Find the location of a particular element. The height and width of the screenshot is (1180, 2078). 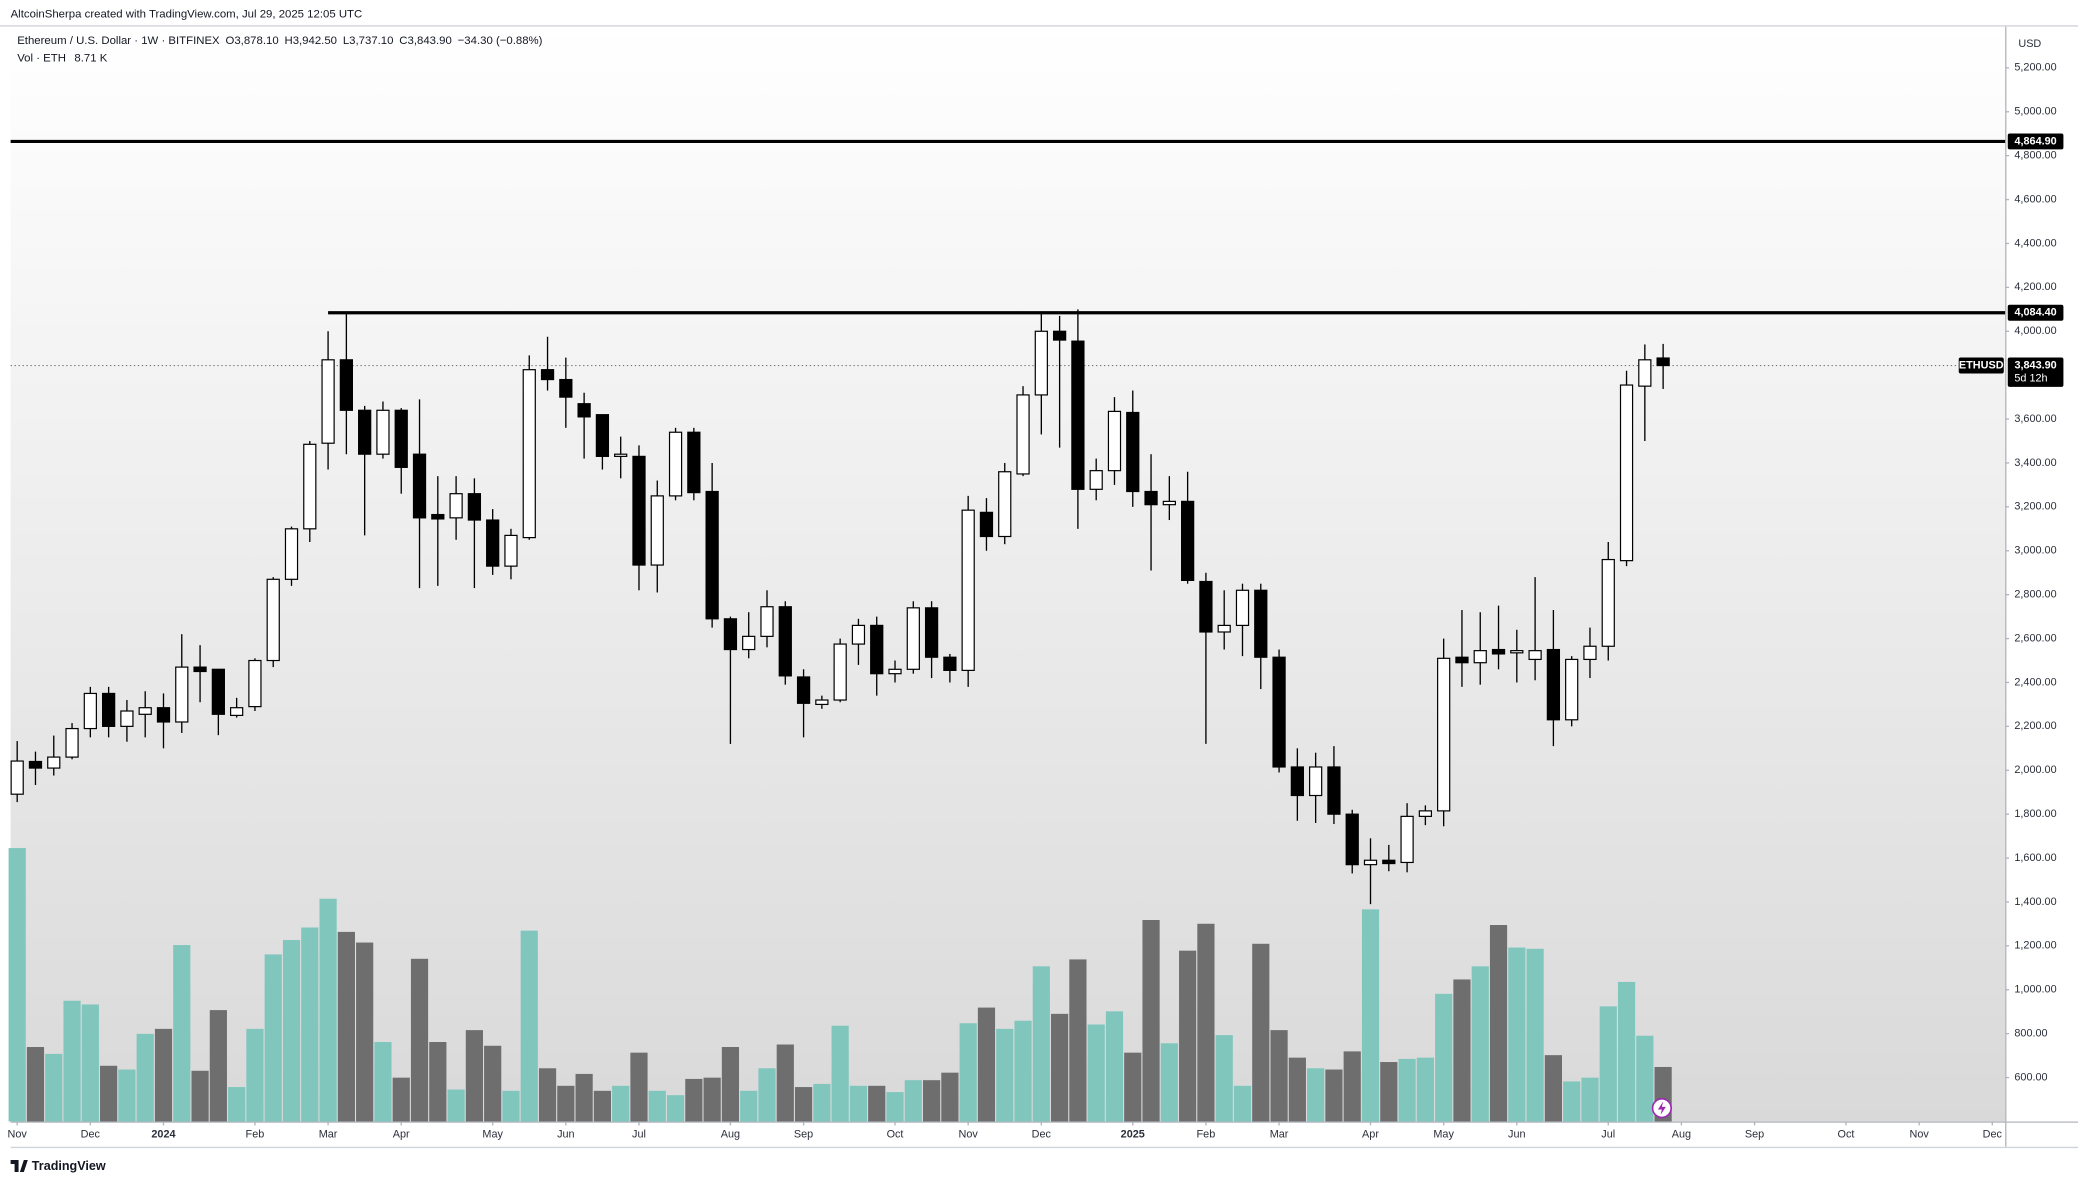

logo-icon is located at coordinates (19, 1166).